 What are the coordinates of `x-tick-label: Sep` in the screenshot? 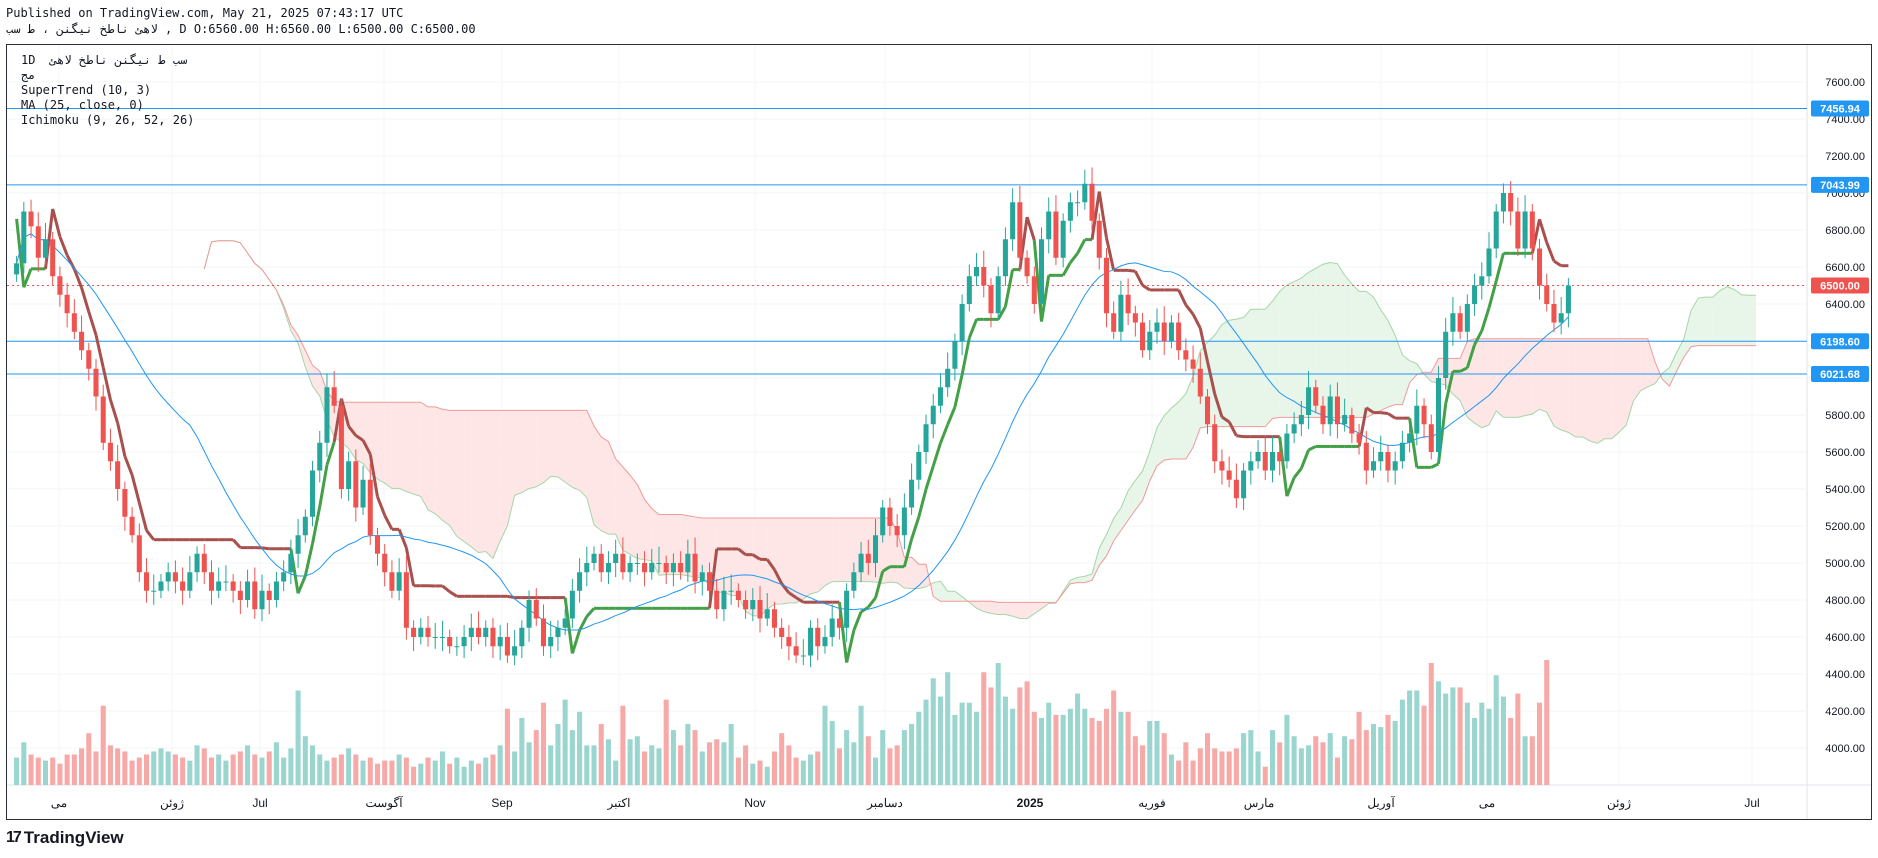 It's located at (502, 803).